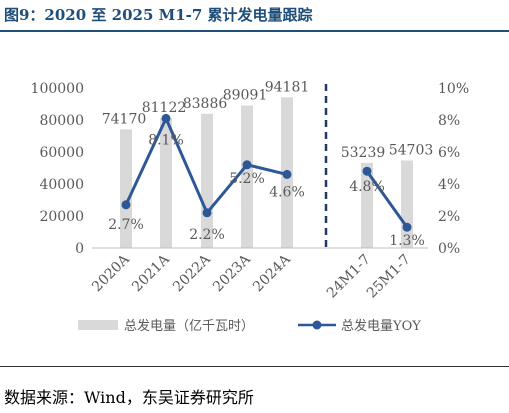 This screenshot has width=509, height=413. What do you see at coordinates (449, 121) in the screenshot?
I see `right-tick-label: 8%` at bounding box center [449, 121].